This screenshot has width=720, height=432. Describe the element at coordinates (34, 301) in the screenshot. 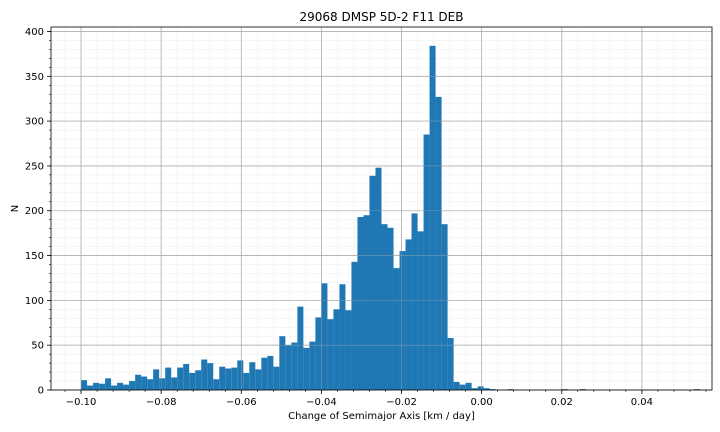

I see `y-tick-label: 100` at that location.